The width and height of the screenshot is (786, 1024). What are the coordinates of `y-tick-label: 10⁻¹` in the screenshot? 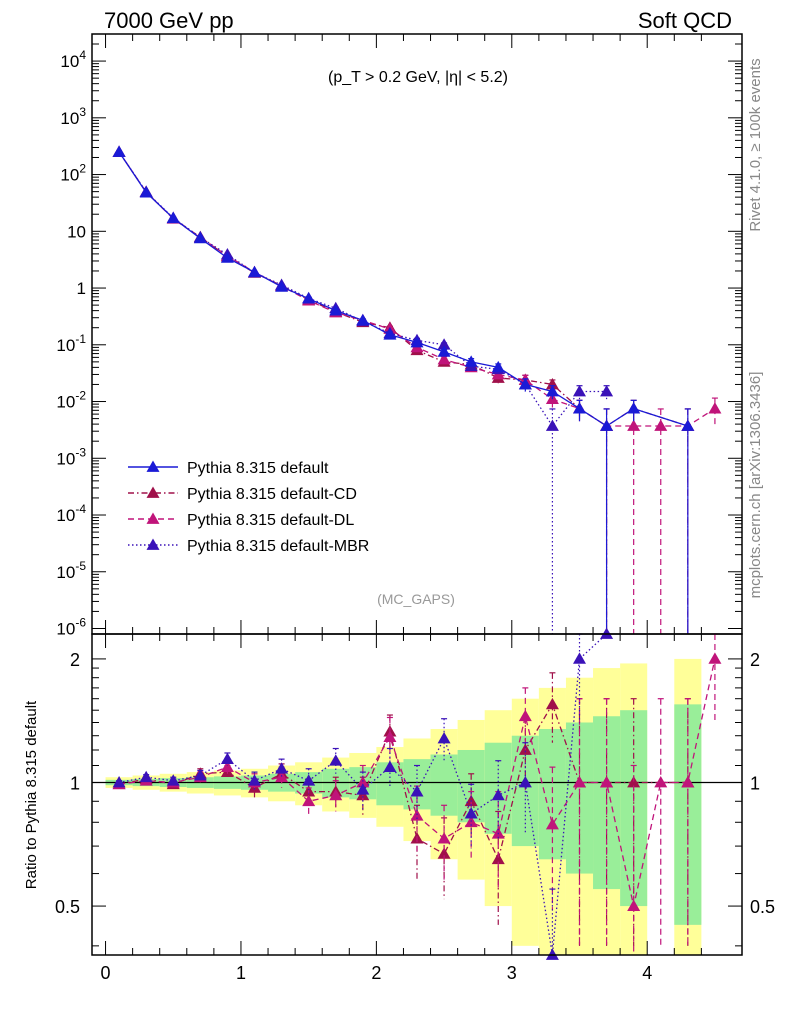 It's located at (71, 343).